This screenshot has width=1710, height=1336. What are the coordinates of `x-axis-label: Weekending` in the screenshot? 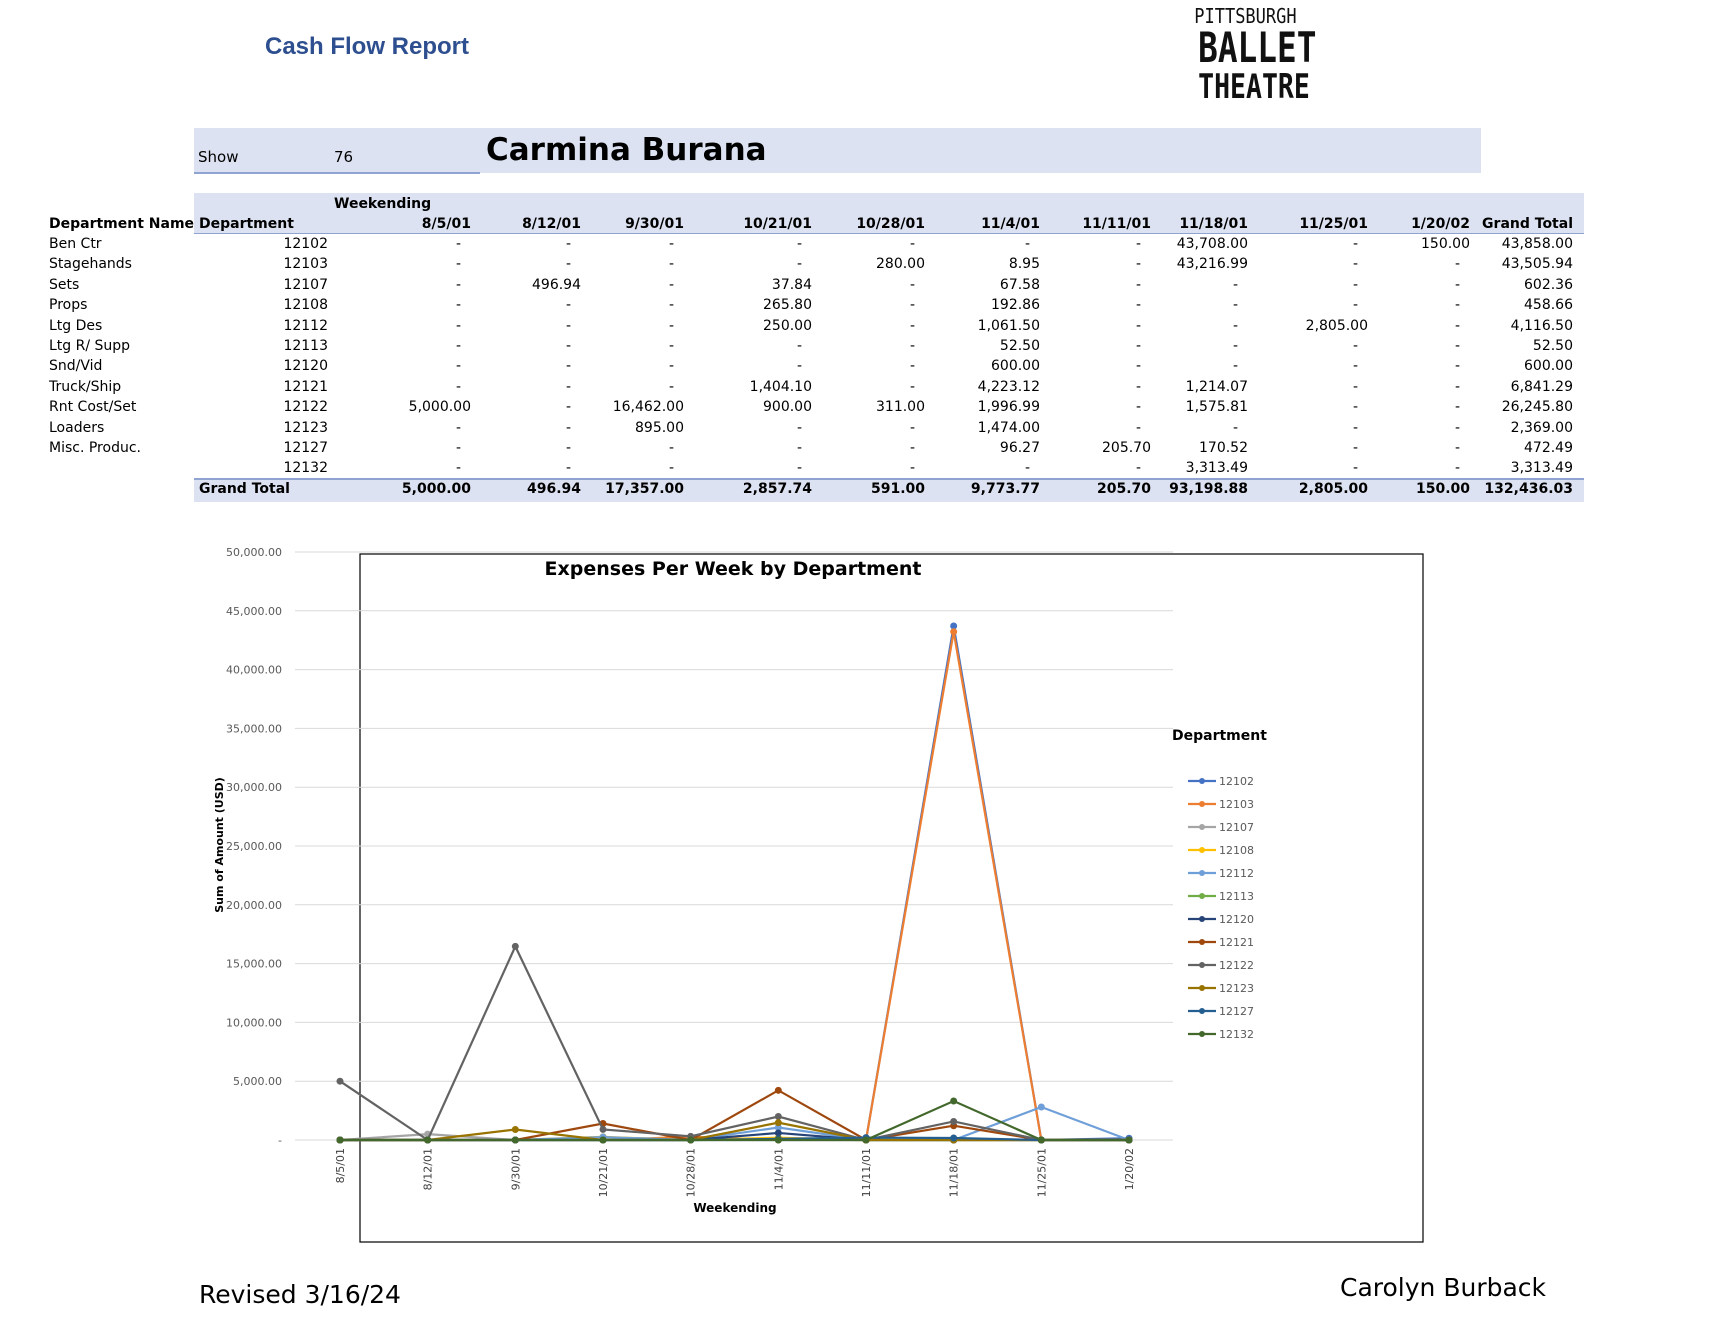 It's located at (734, 1208).